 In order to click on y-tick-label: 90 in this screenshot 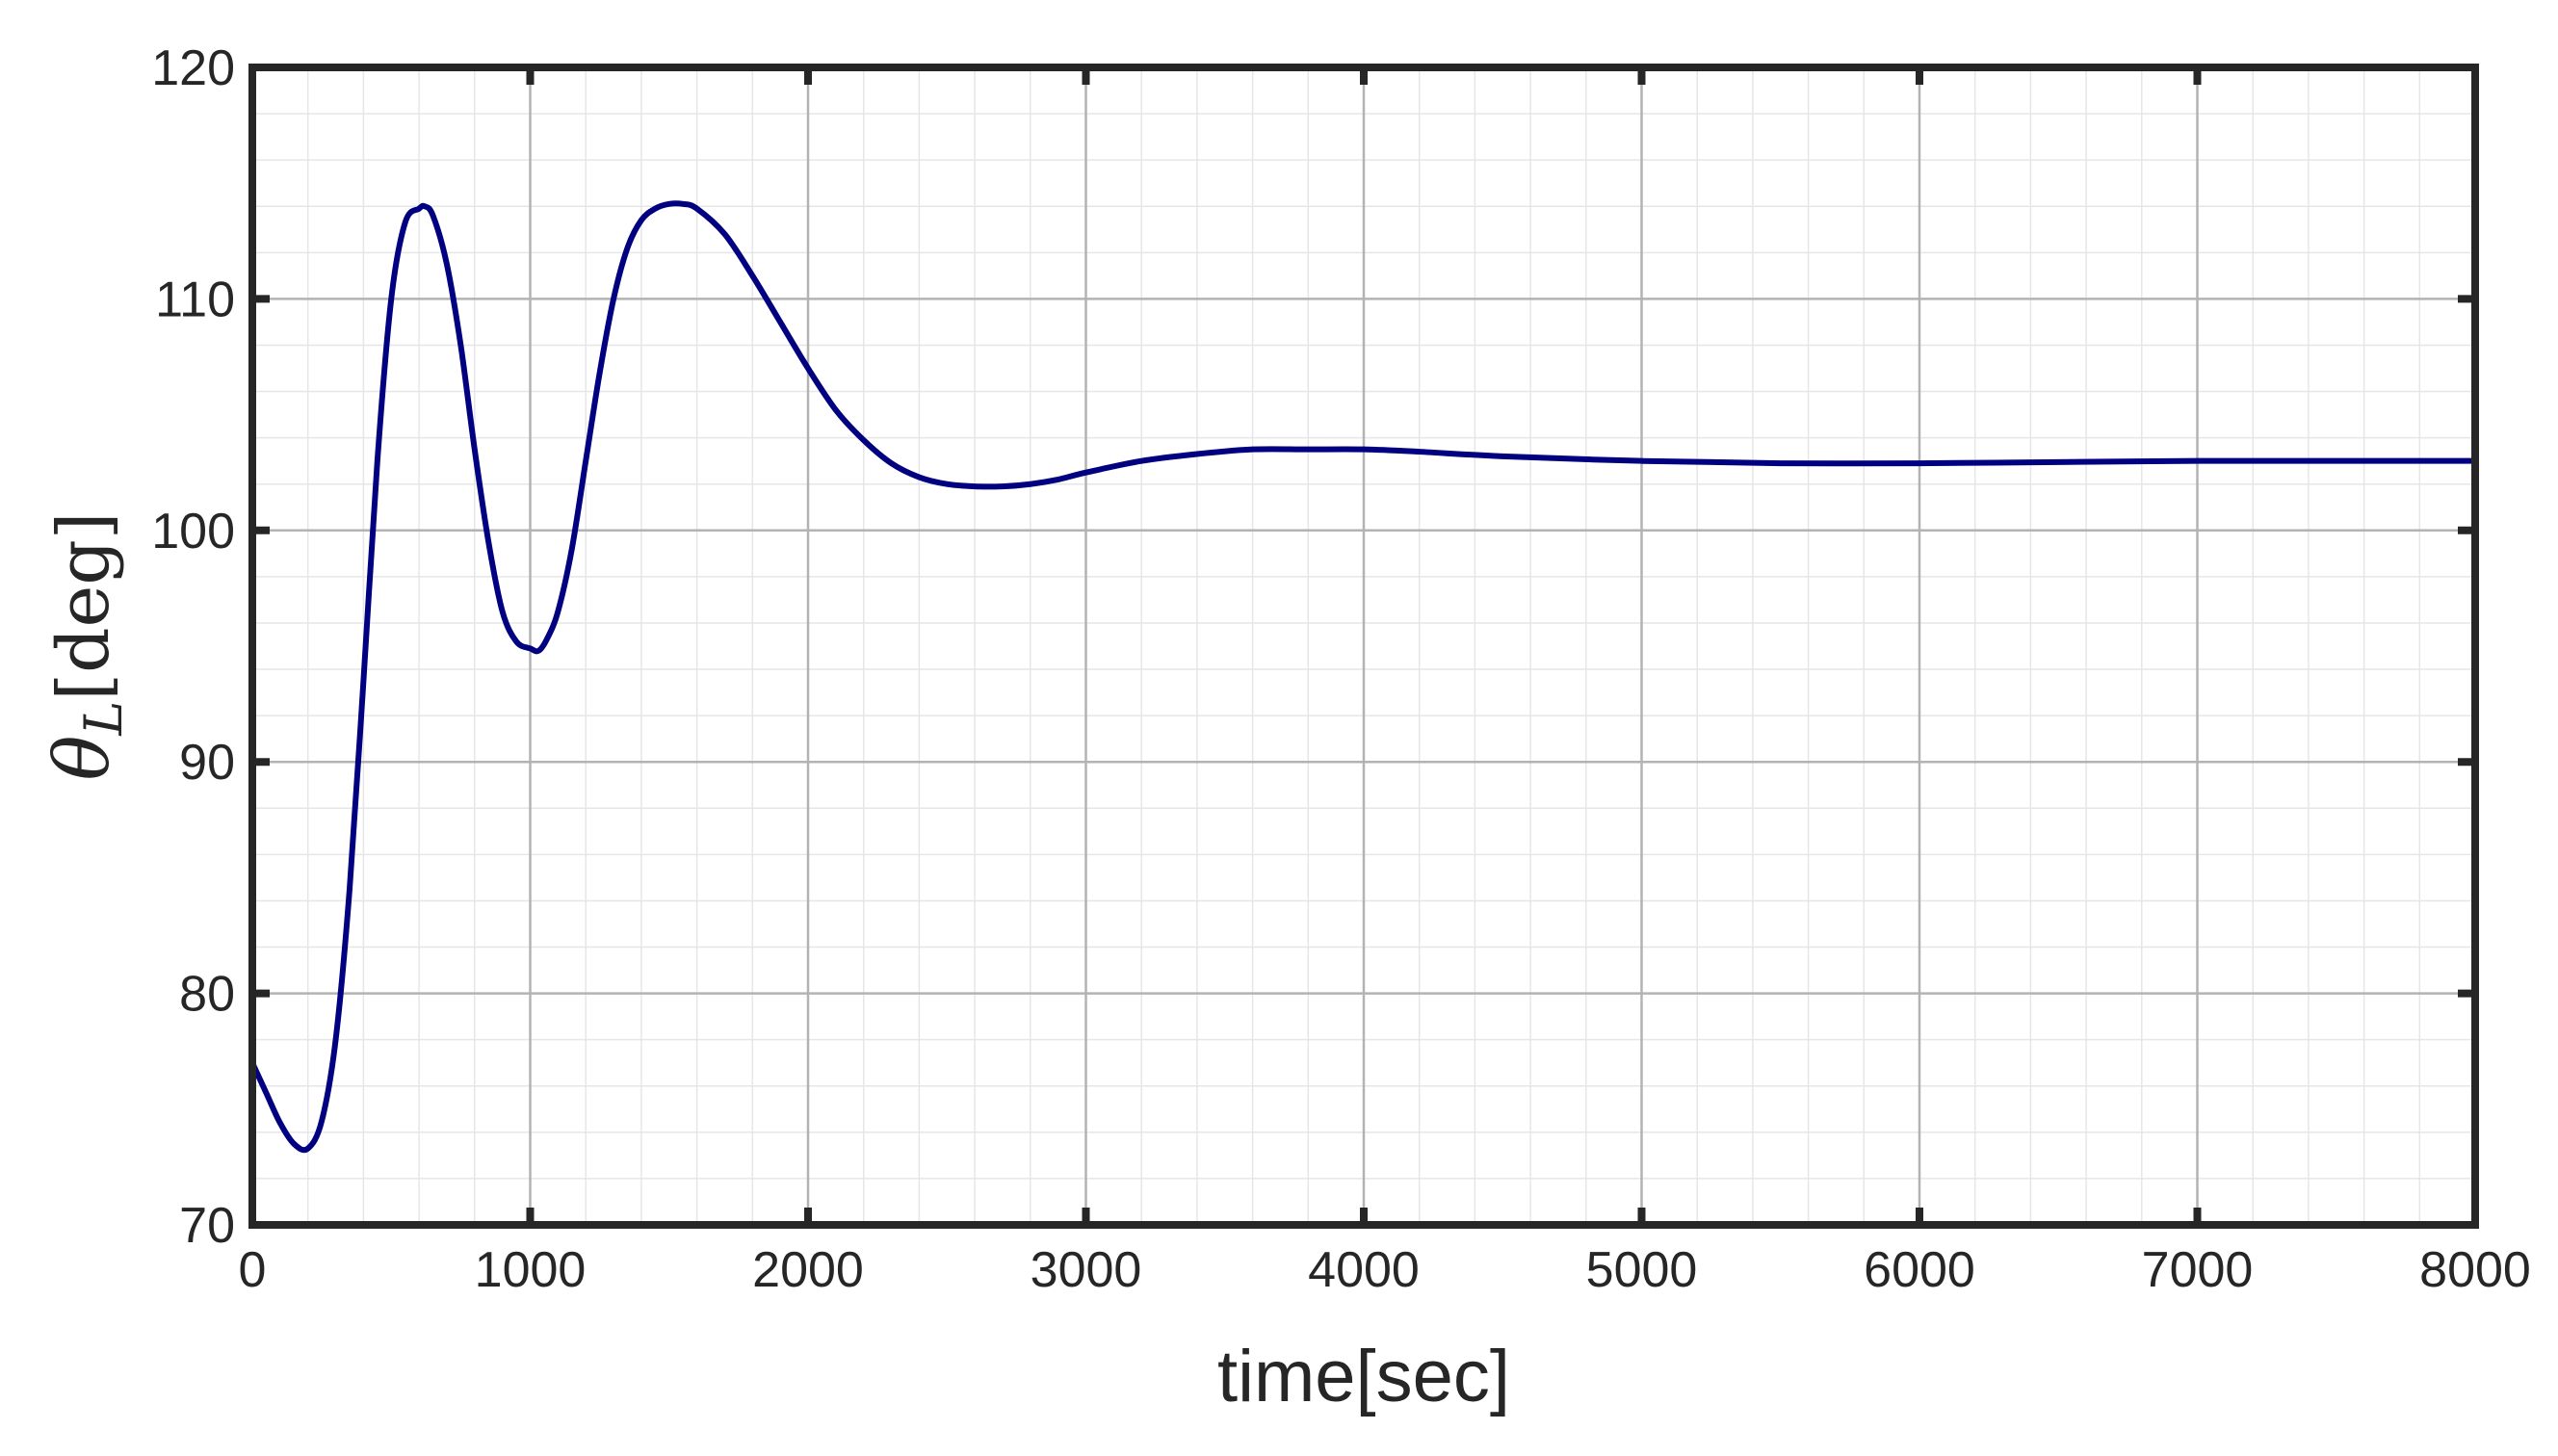, I will do `click(207, 763)`.